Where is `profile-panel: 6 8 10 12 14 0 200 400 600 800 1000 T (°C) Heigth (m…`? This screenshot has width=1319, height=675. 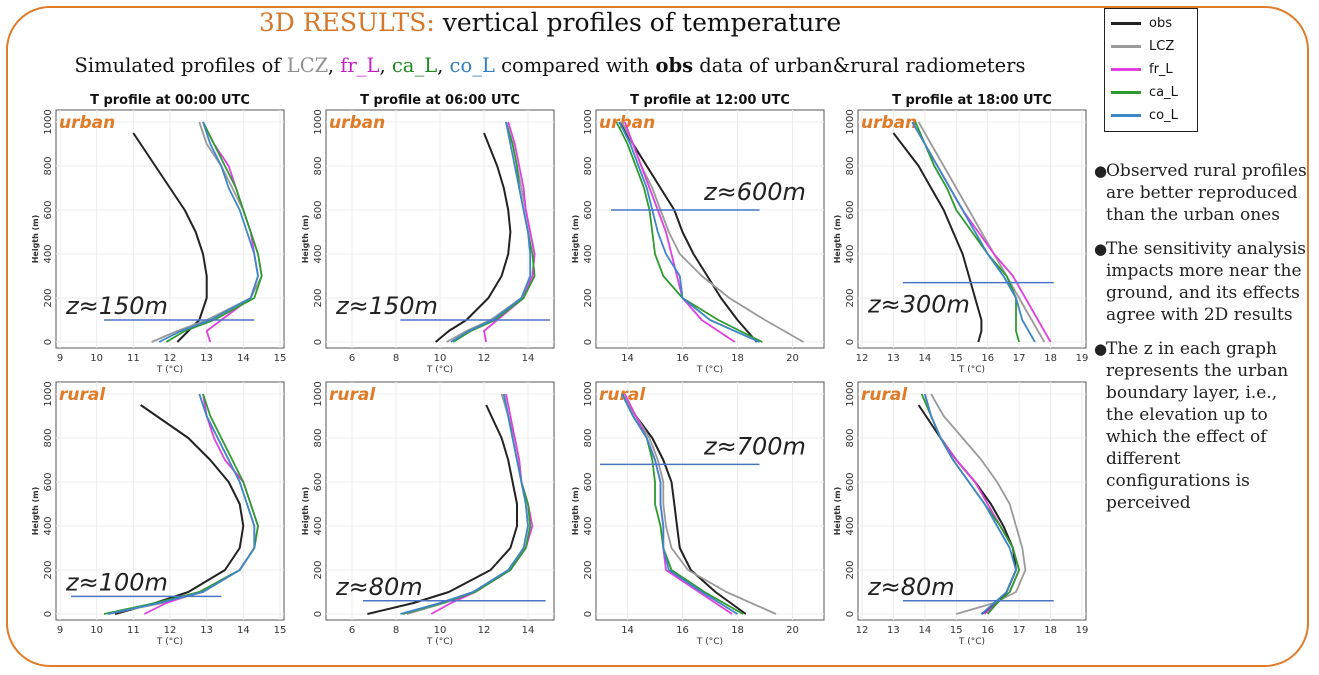
profile-panel: 6 8 10 12 14 0 200 400 600 800 1000 T (°C) Heigth (m… is located at coordinates (428, 514).